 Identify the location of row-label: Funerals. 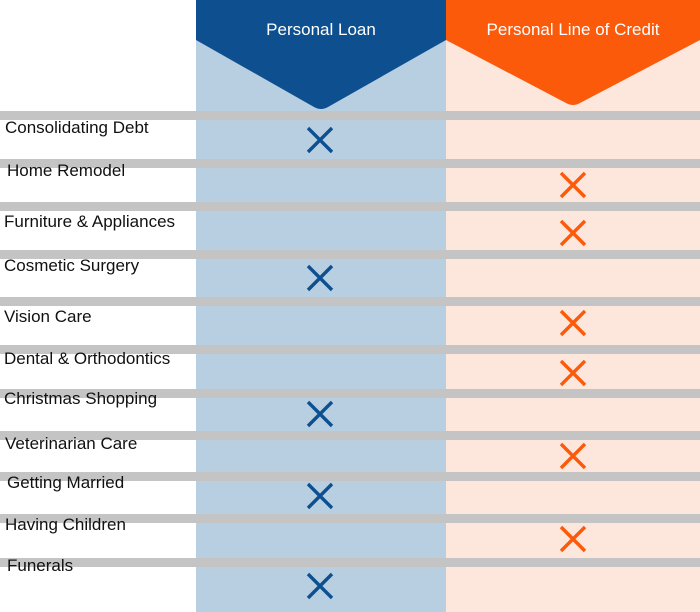
(40, 565).